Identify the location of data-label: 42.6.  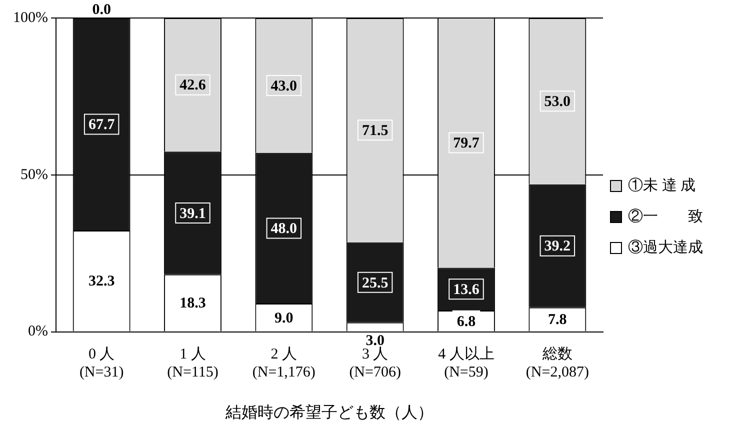
(193, 86).